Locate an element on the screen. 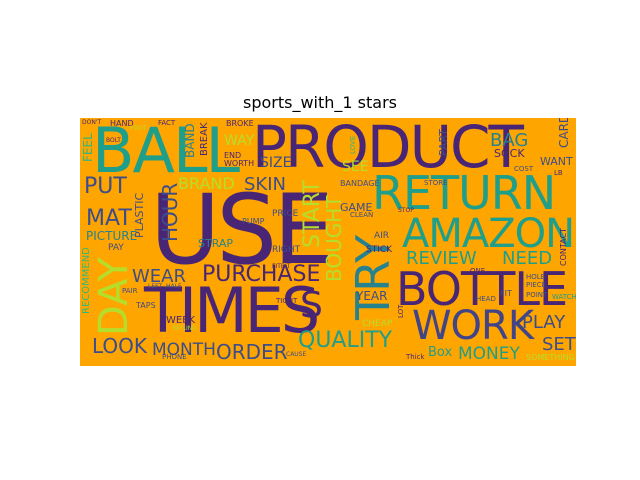 This screenshot has width=640, height=480. word: FACT is located at coordinates (167, 123).